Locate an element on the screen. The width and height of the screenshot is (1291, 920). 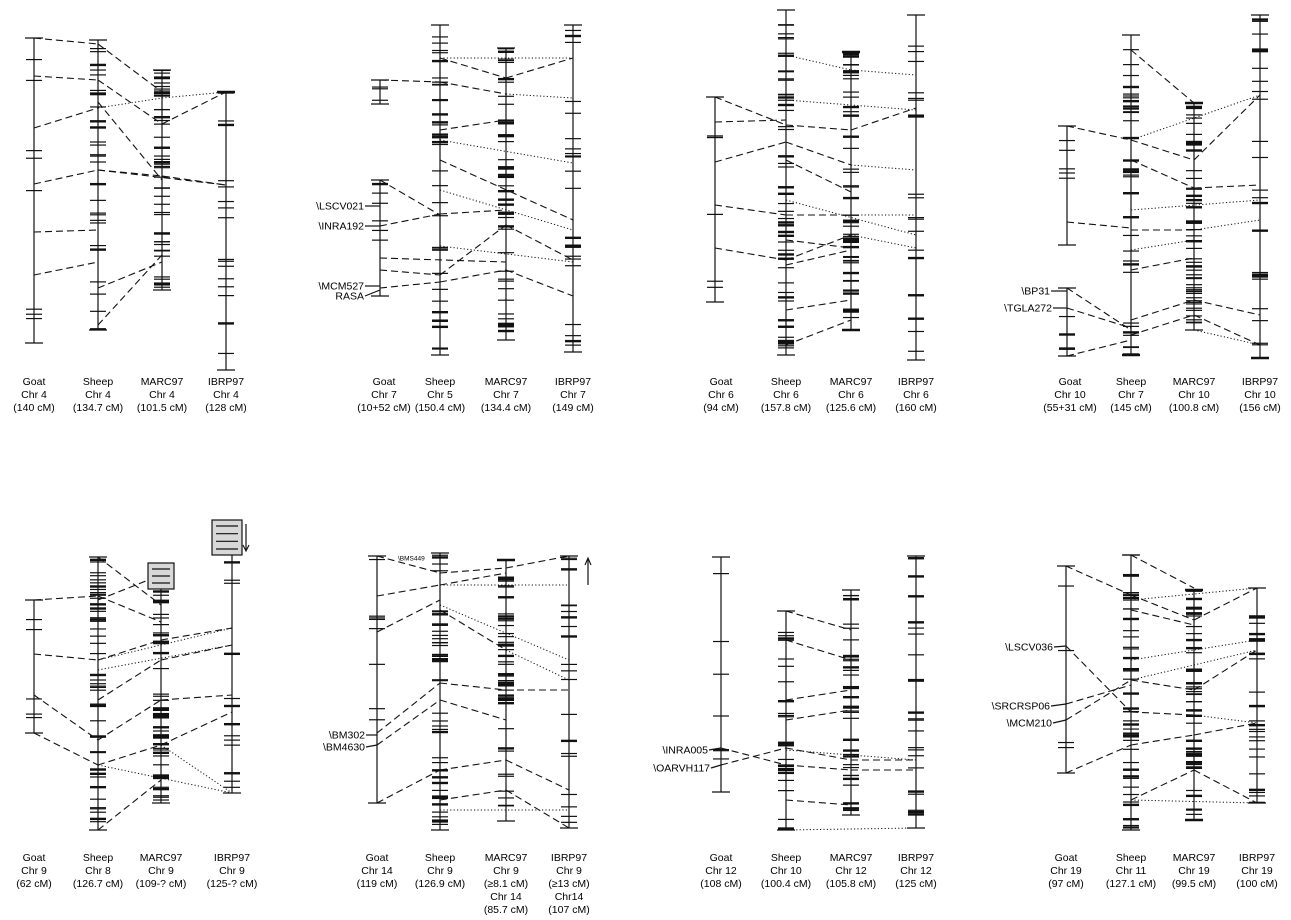
marker-label: RASA is located at coordinates (349, 297).